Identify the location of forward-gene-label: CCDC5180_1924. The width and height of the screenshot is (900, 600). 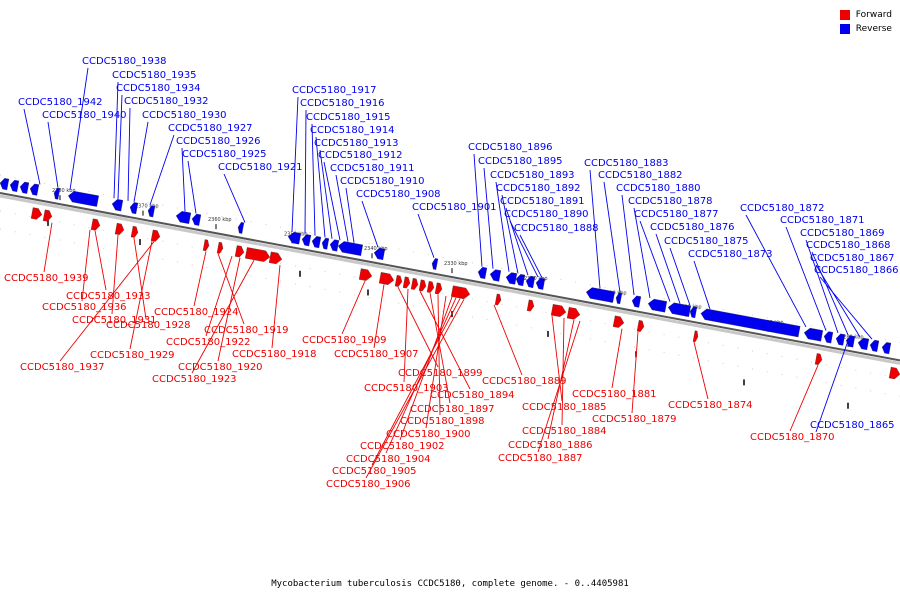
(196, 312).